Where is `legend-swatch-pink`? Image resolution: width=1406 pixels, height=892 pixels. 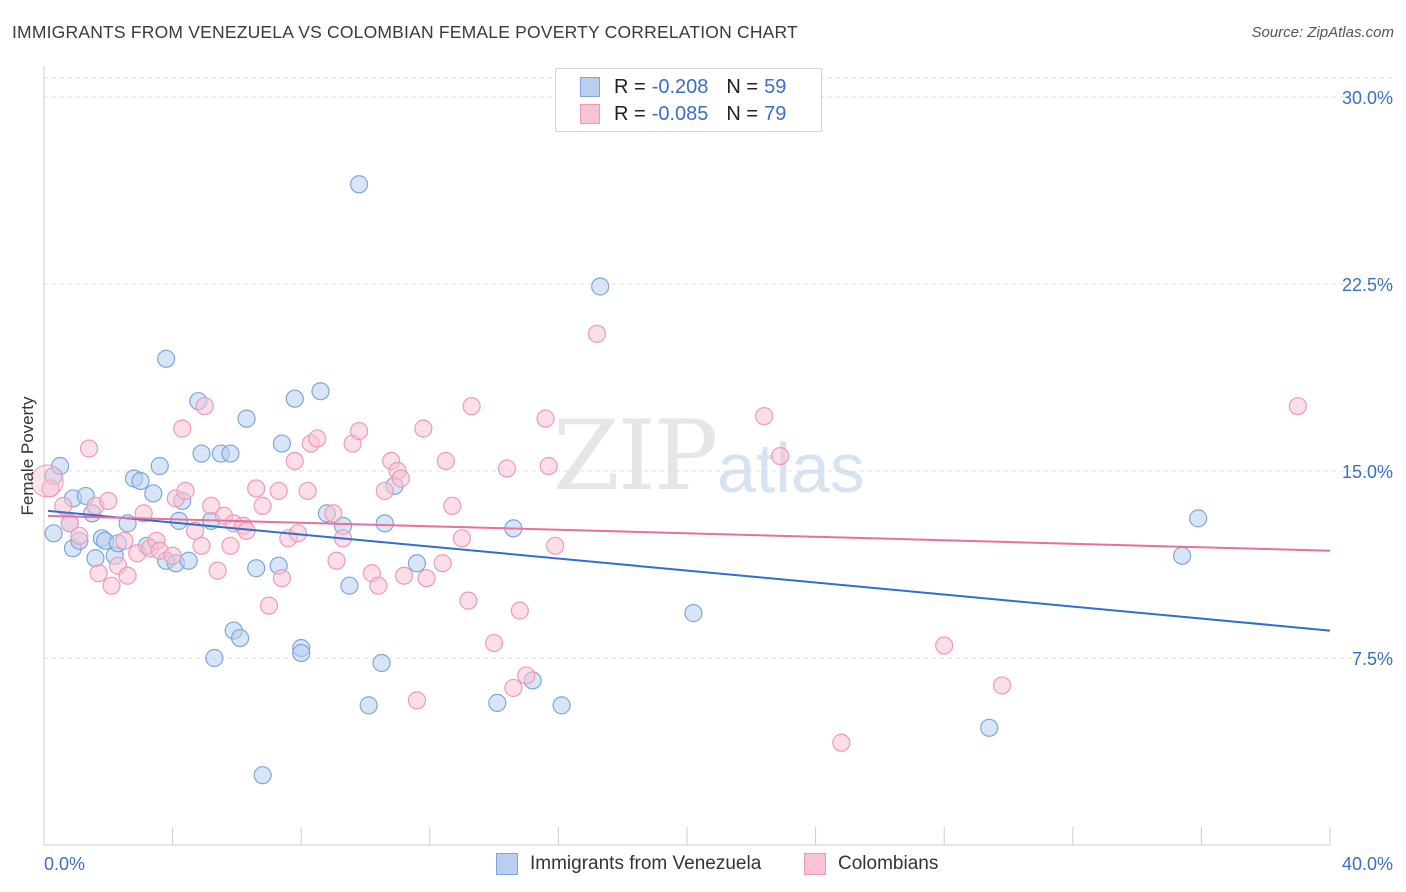 legend-swatch-pink is located at coordinates (815, 864).